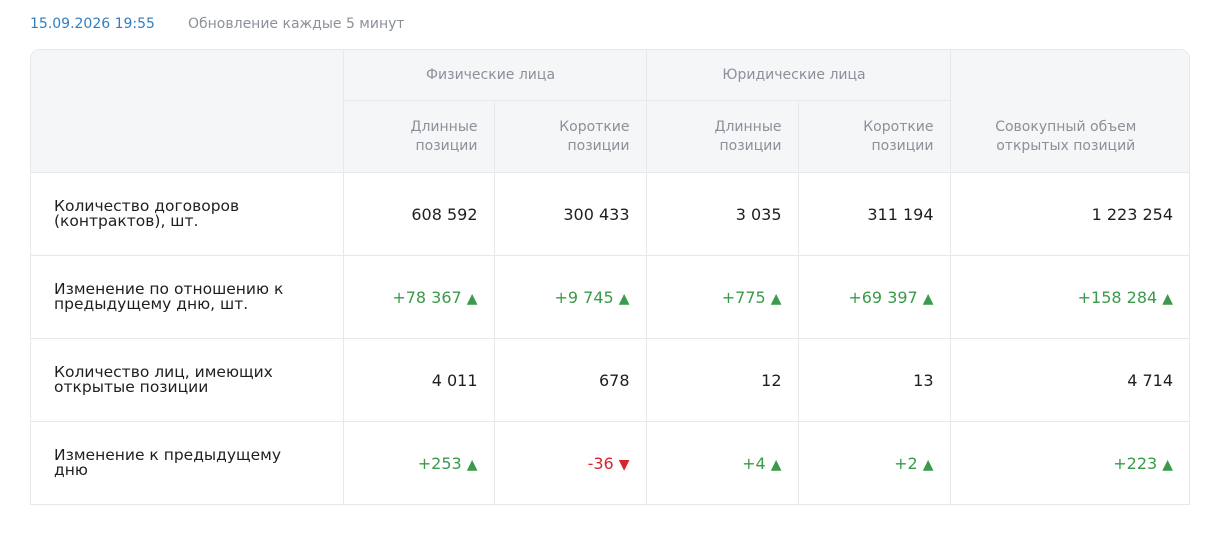 The image size is (1220, 534). Describe the element at coordinates (296, 24) in the screenshot. I see `update-note: Обновление каждые 5 минут` at that location.